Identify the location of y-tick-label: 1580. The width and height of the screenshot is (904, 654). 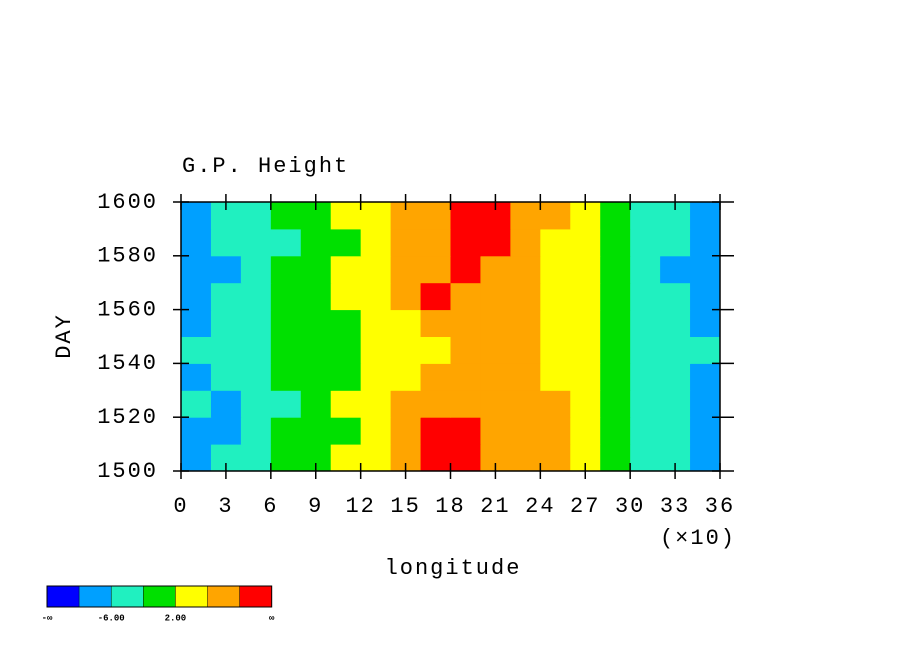
(127, 256).